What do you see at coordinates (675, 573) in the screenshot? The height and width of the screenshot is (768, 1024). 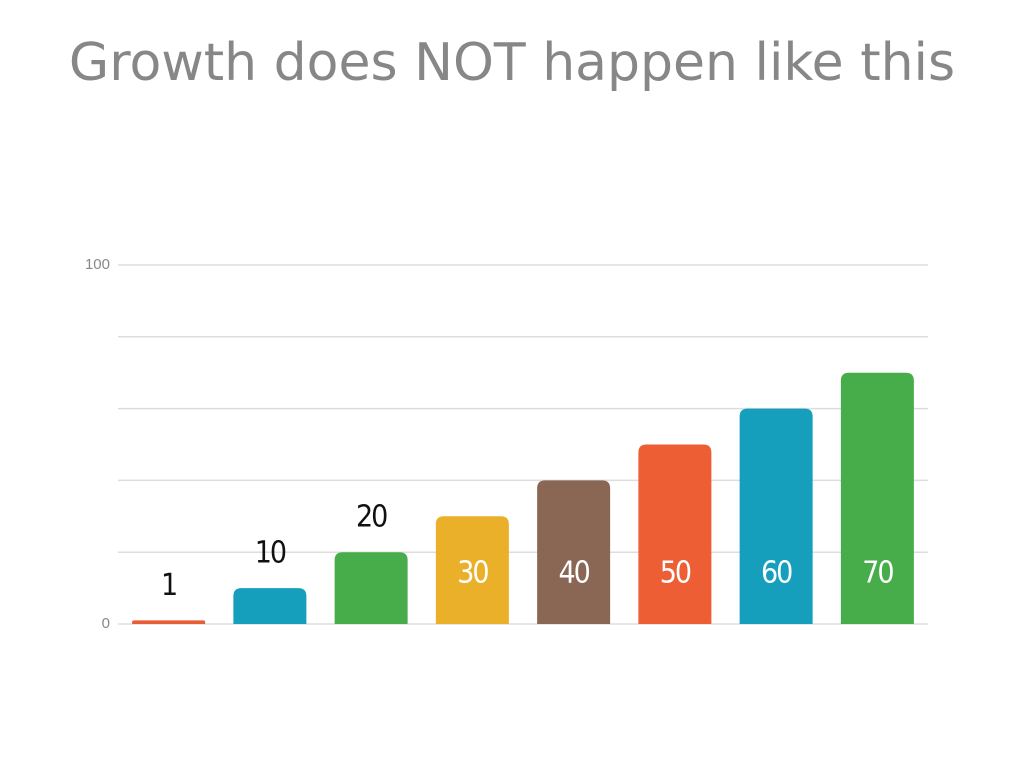 I see `value-label: 50` at bounding box center [675, 573].